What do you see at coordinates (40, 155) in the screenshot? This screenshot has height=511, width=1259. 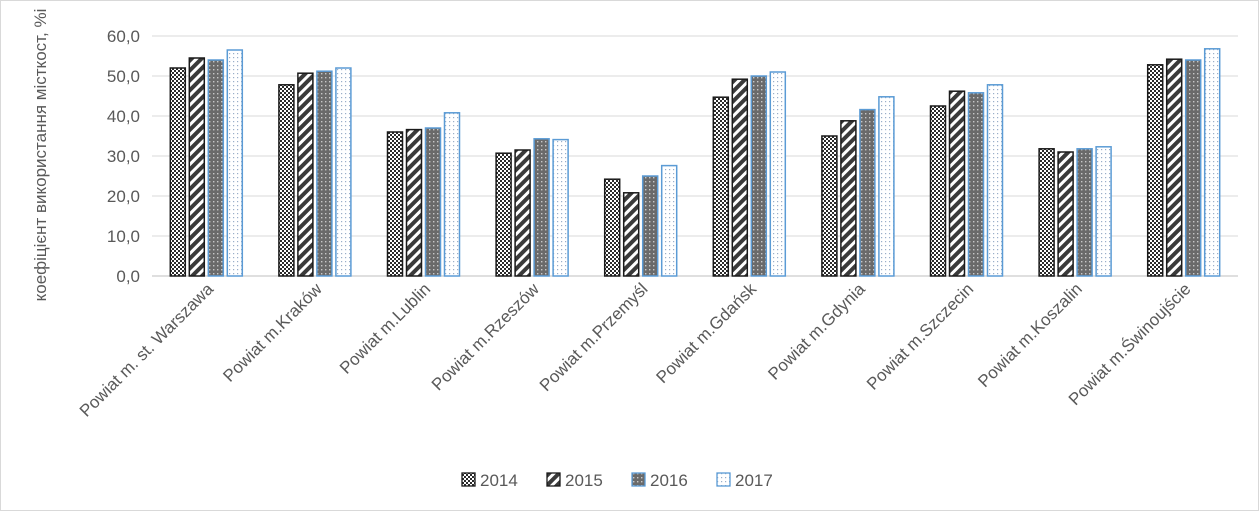 I see `y-axis-label: коефіцієнт використання місткост, %і` at bounding box center [40, 155].